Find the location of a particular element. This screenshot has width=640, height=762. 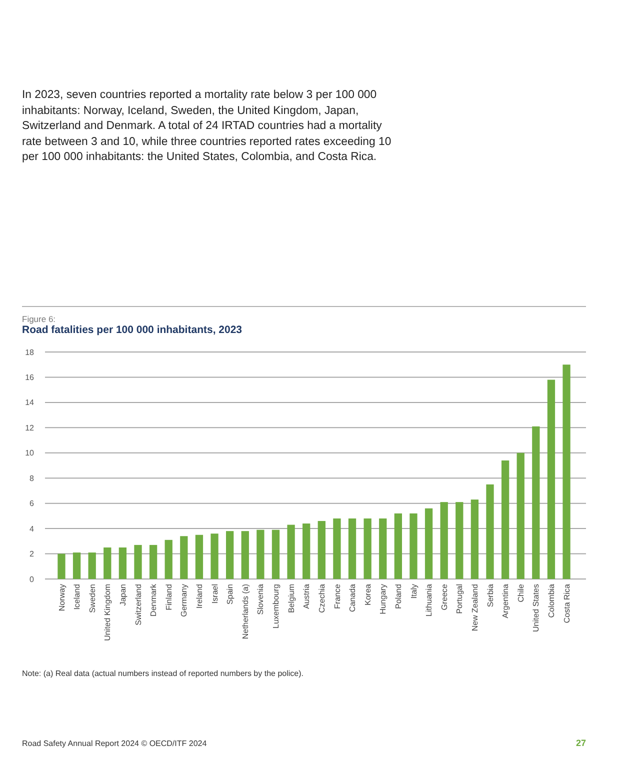

x-tick-label: Colombia is located at coordinates (551, 600).